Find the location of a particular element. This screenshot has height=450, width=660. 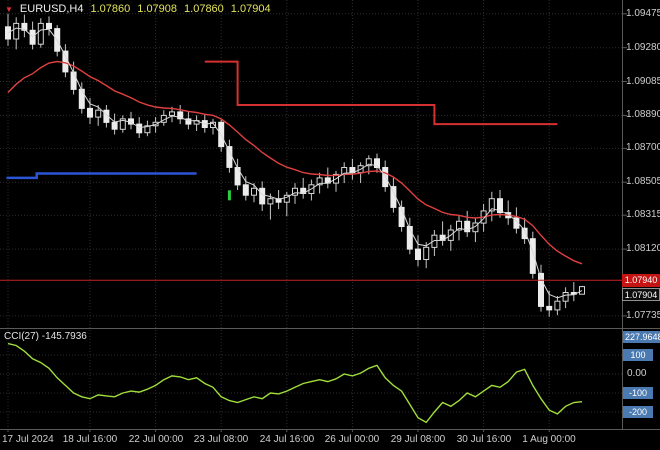

cci-indicator-label: CCI(27) -145.7936 is located at coordinates (45, 336).